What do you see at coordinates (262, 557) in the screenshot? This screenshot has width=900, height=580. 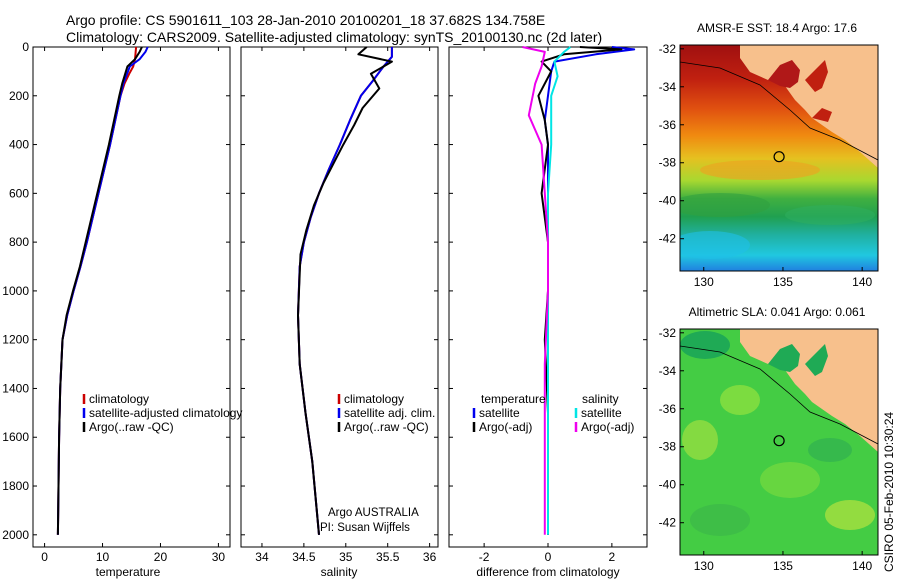 I see `salinity-xtick-label: 34` at bounding box center [262, 557].